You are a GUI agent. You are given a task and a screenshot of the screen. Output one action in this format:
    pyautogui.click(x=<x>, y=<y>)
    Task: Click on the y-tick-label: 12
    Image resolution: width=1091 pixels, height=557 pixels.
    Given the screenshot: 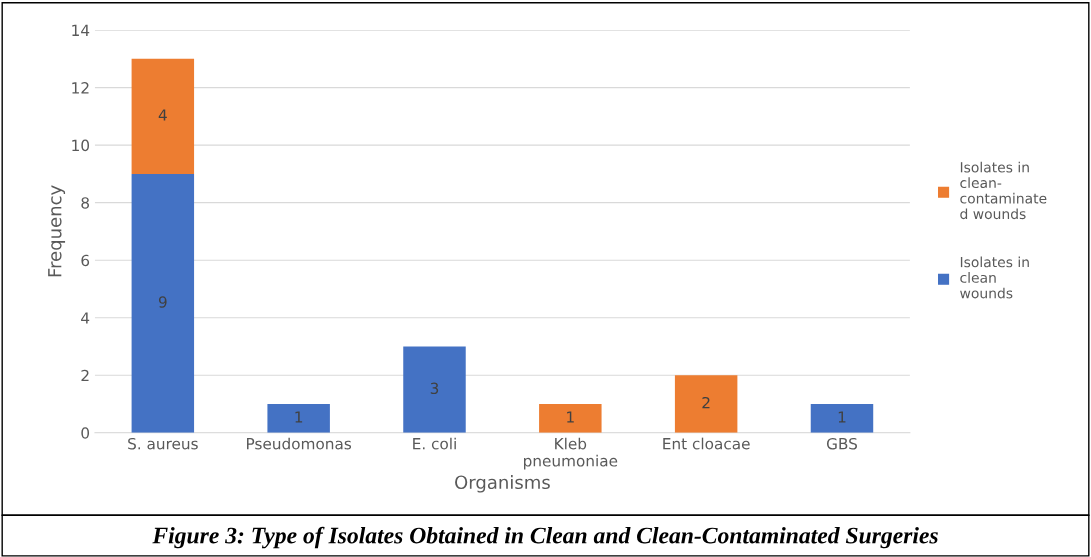 What is the action you would take?
    pyautogui.click(x=80, y=88)
    